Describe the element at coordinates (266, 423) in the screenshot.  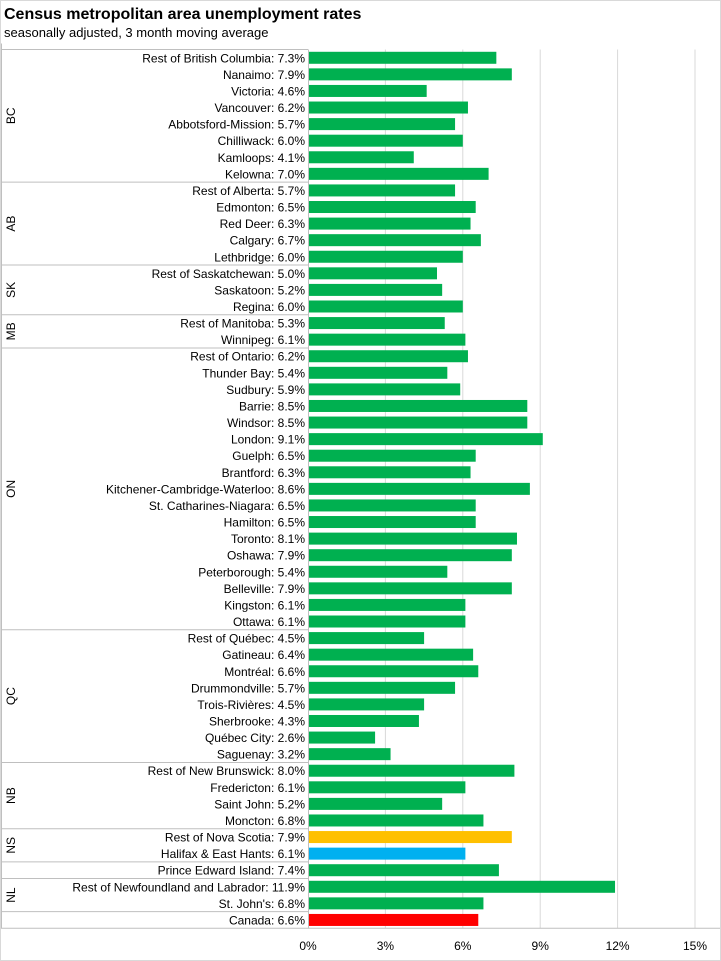
I see `label-windsor: Windsor: 8.5%` at that location.